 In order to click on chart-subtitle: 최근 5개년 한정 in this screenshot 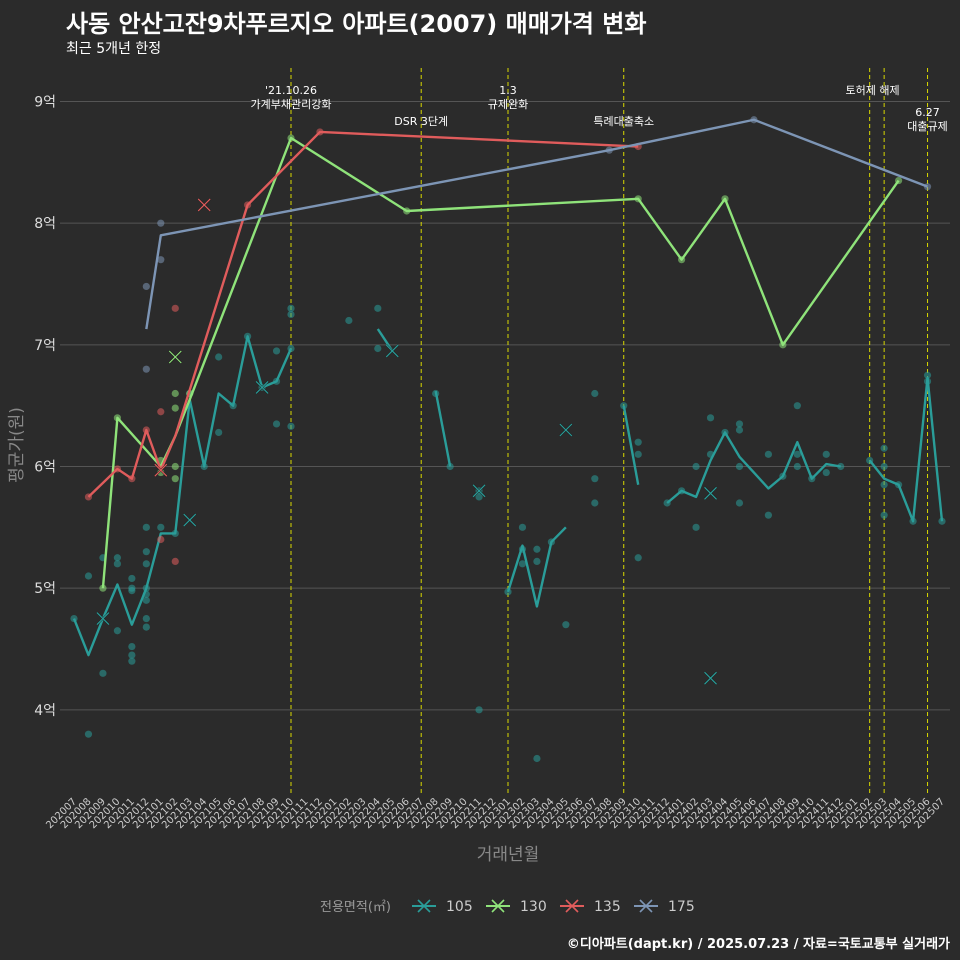, I will do `click(114, 49)`.